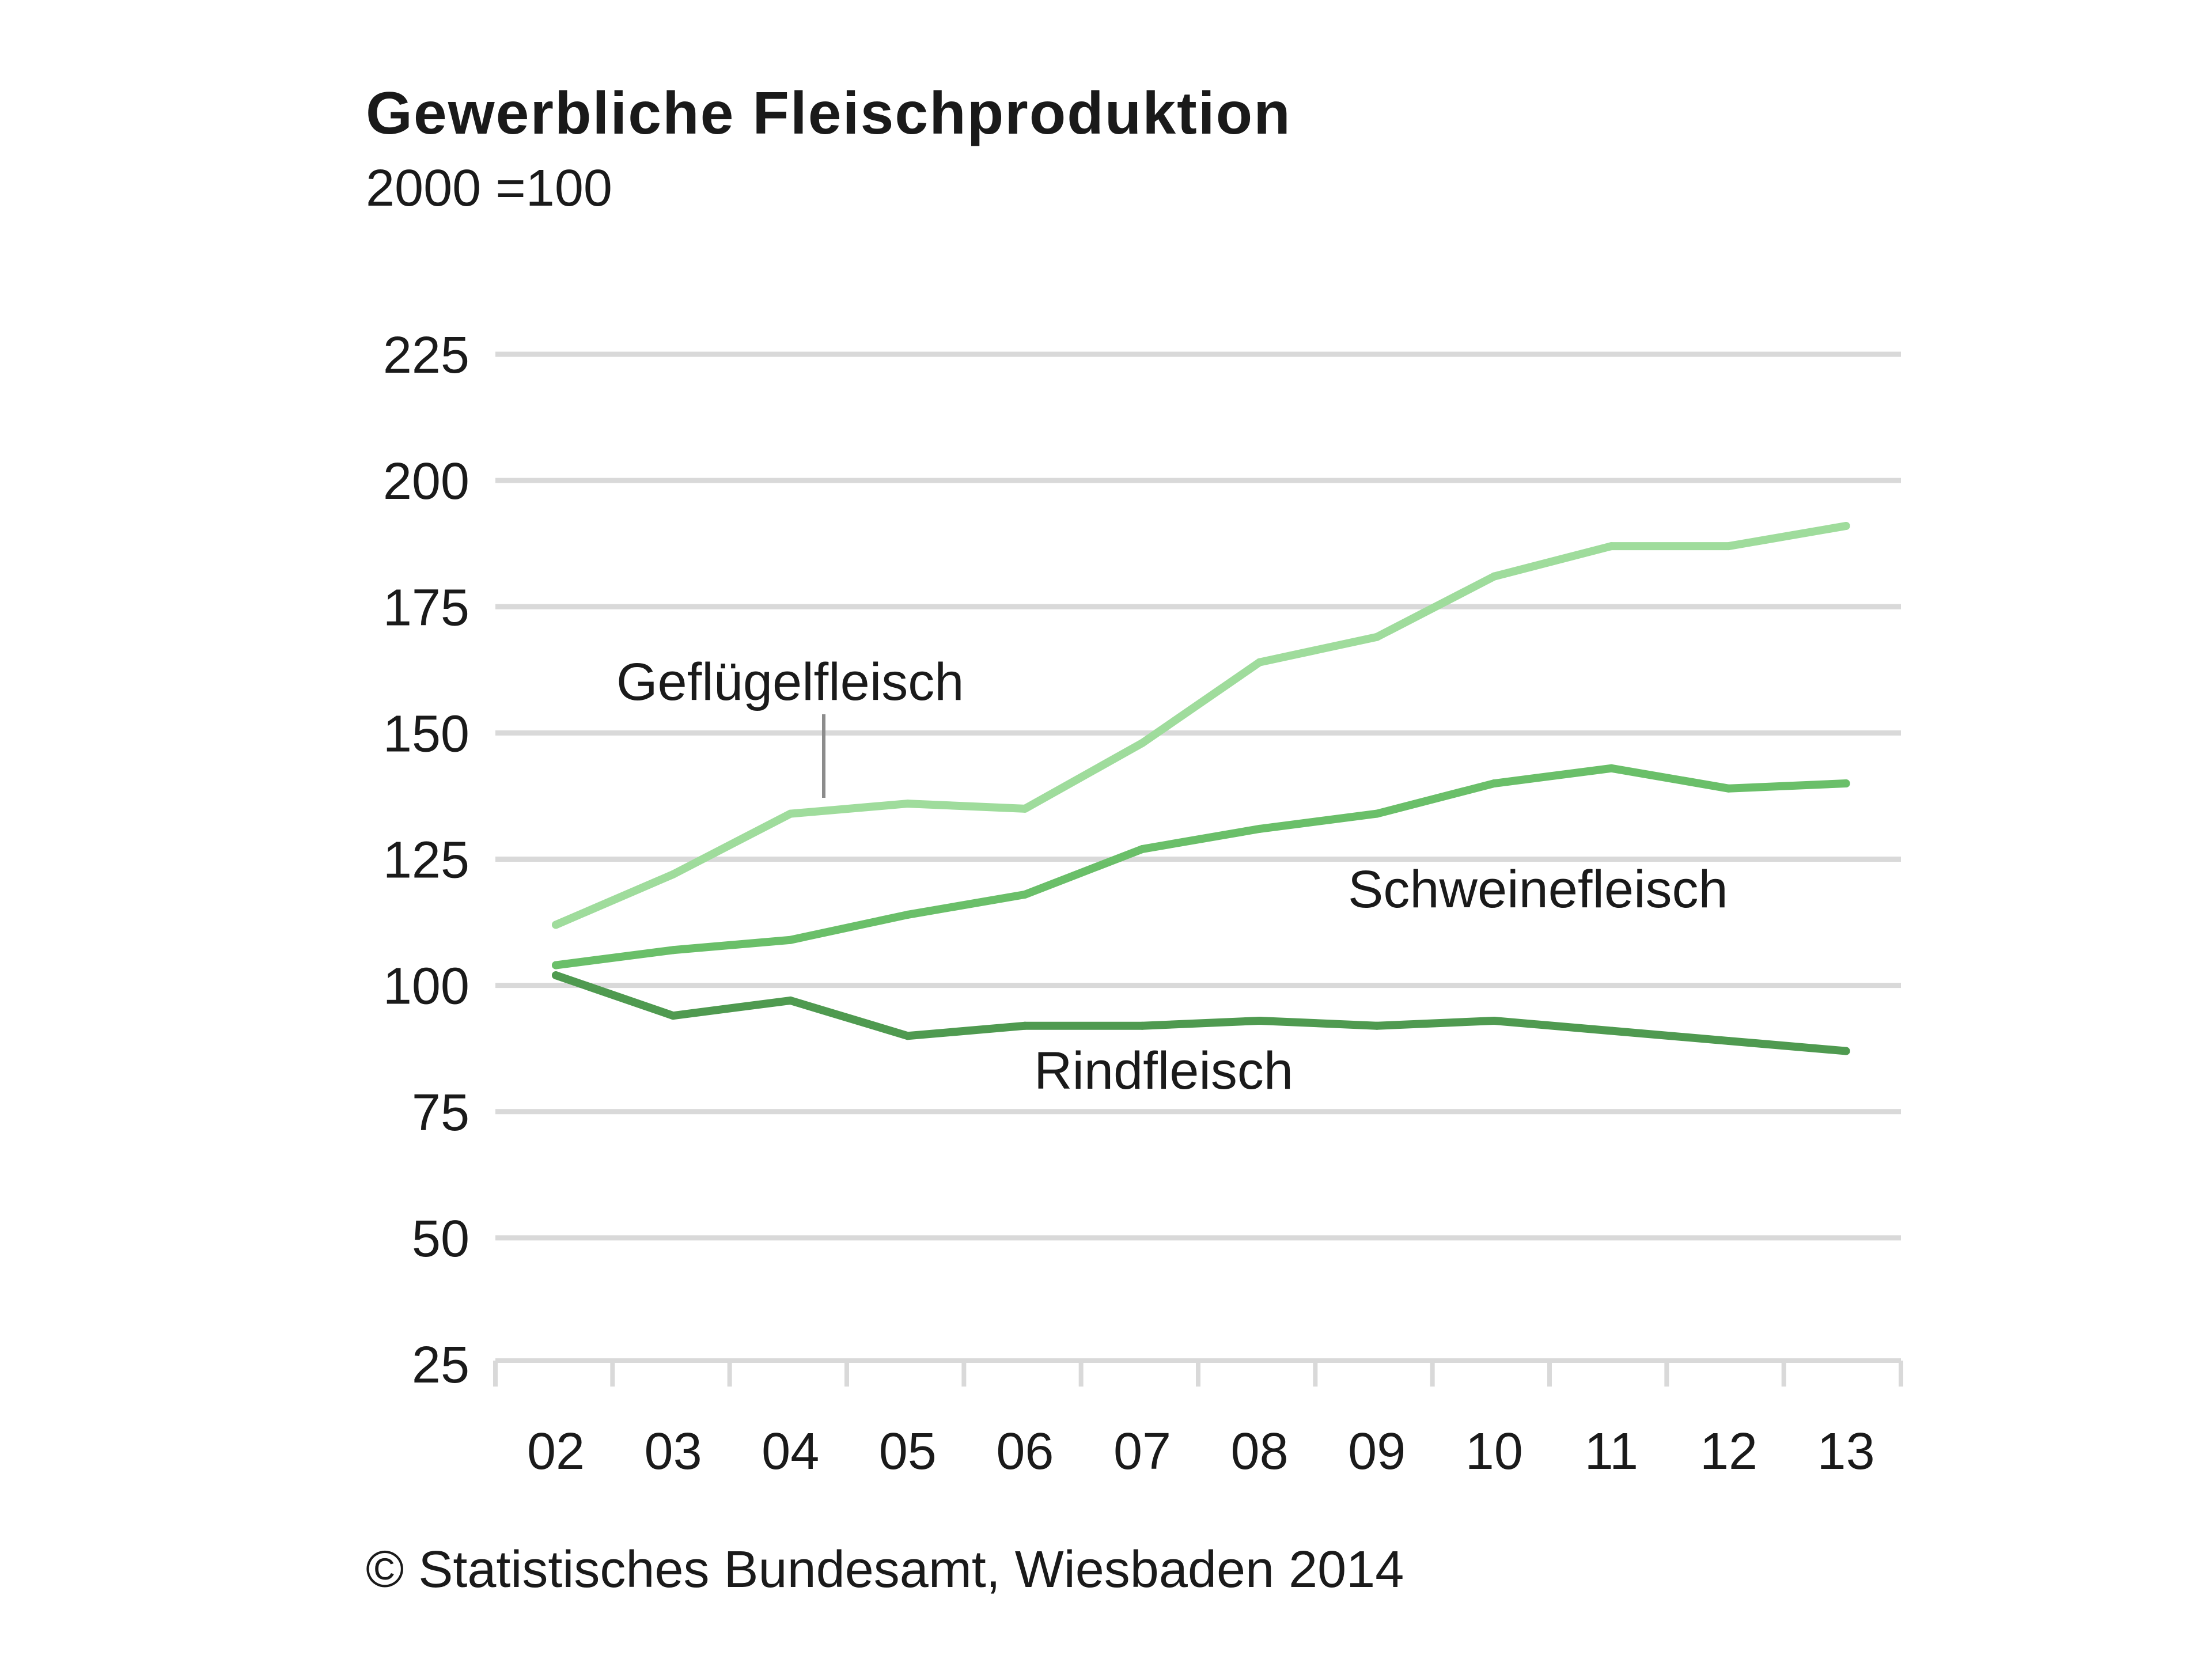 The height and width of the screenshot is (1659, 2212). I want to click on x-axis-tick-labels: 02 03 04 05 06 07 08 09 10 11 12 13, so click(1201, 1451).